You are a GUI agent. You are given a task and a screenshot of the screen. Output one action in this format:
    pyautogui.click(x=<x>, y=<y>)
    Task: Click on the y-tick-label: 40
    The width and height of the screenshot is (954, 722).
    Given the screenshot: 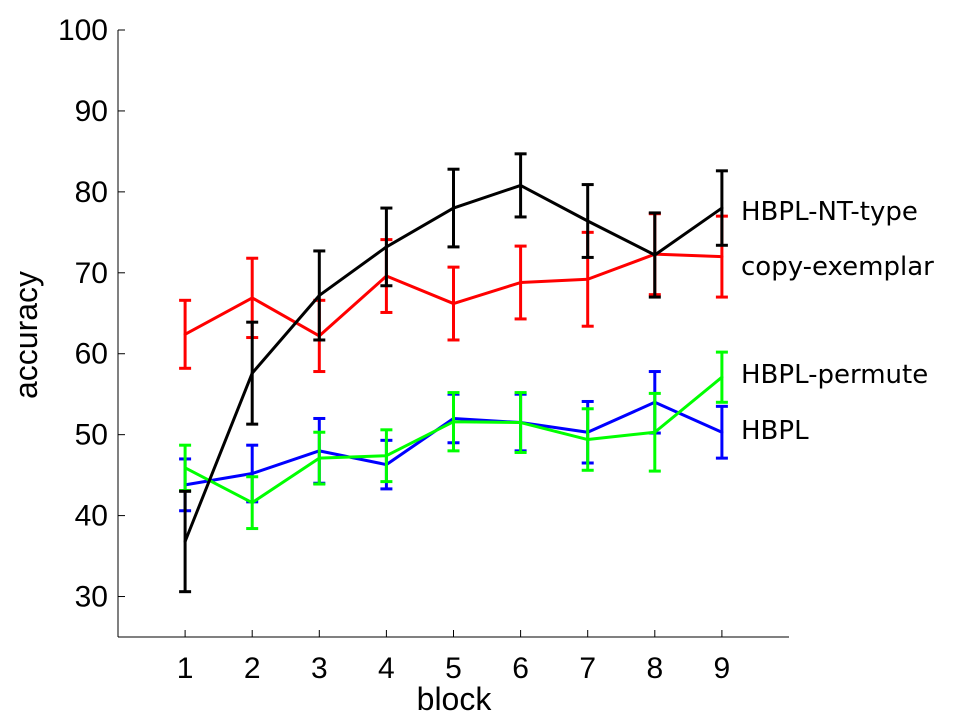 What is the action you would take?
    pyautogui.click(x=91, y=516)
    